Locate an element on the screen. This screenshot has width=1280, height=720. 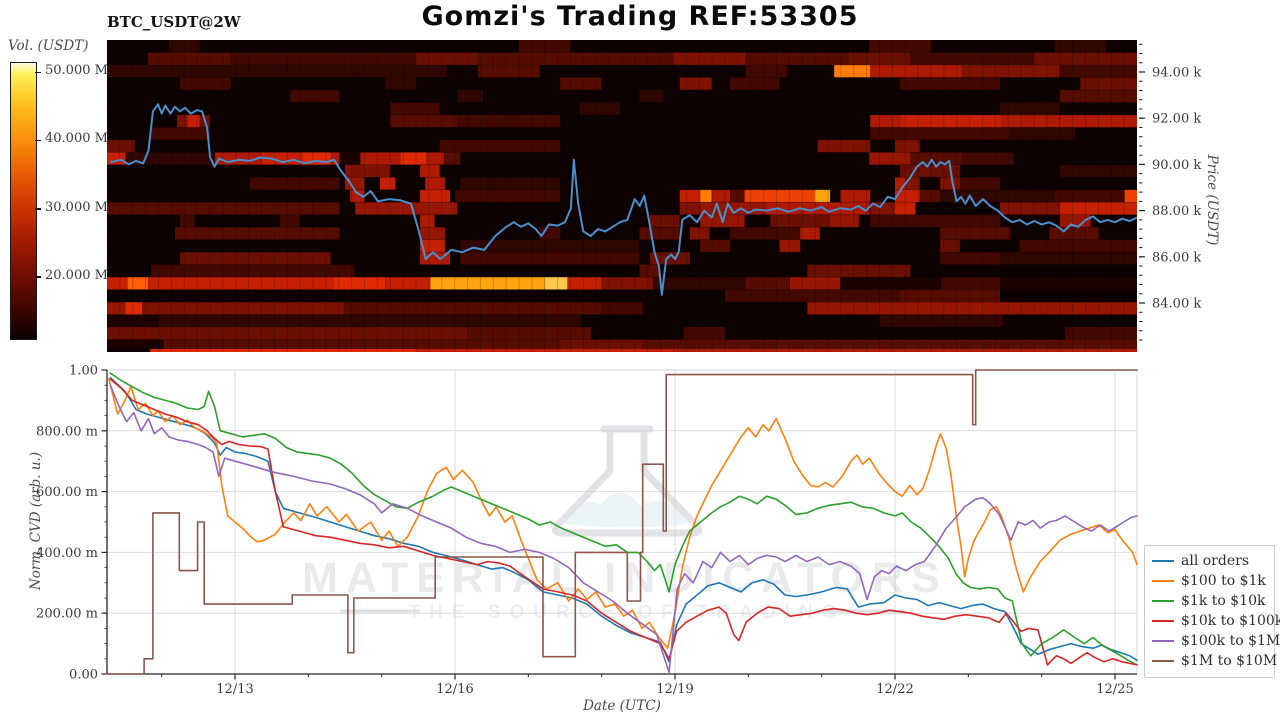
symbol-timeframe-label: BTC_USDT@2W is located at coordinates (174, 22).